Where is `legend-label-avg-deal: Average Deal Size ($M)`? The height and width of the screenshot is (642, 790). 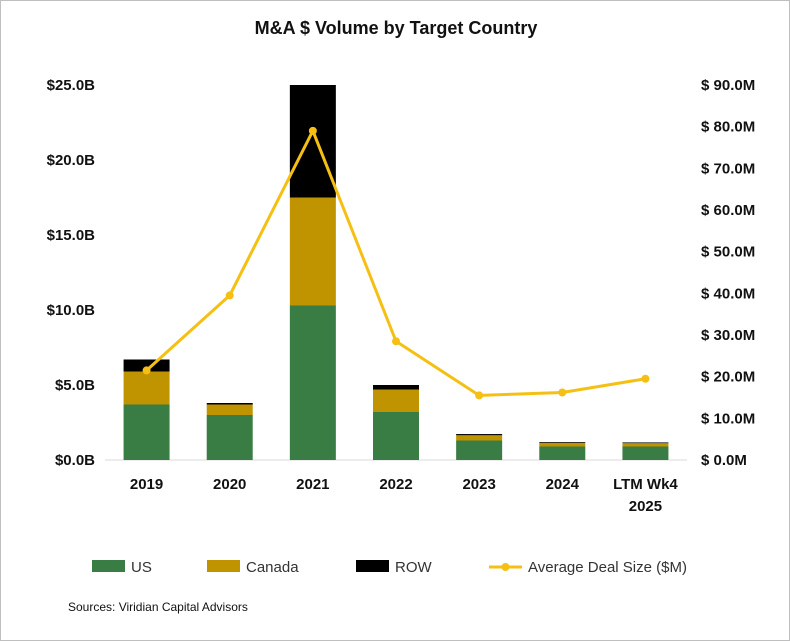
legend-label-avg-deal: Average Deal Size ($M) is located at coordinates (607, 567).